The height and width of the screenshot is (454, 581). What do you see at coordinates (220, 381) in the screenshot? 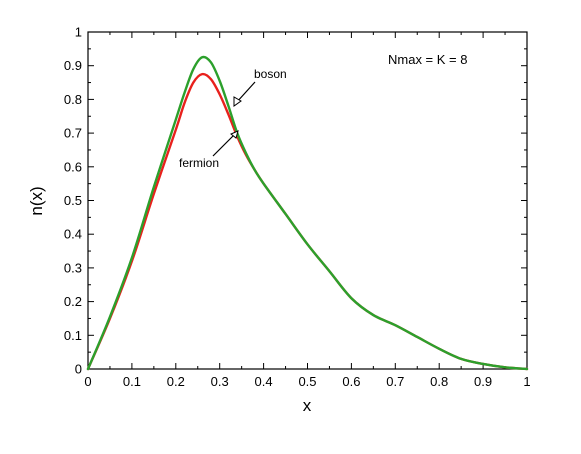
I see `x-tick-label: 0.3` at bounding box center [220, 381].